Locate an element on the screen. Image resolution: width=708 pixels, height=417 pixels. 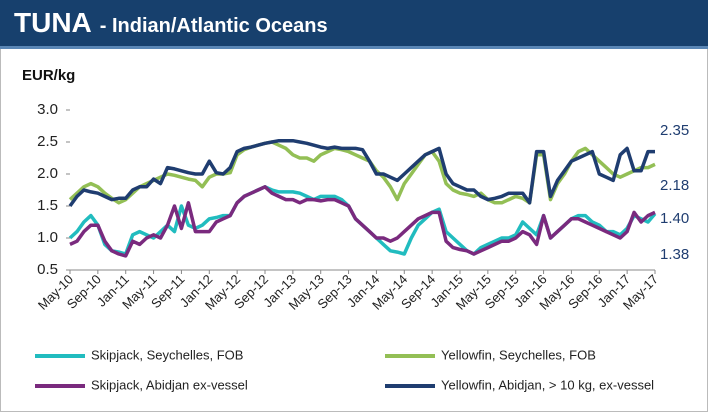
end-label: 1.40 is located at coordinates (674, 218).